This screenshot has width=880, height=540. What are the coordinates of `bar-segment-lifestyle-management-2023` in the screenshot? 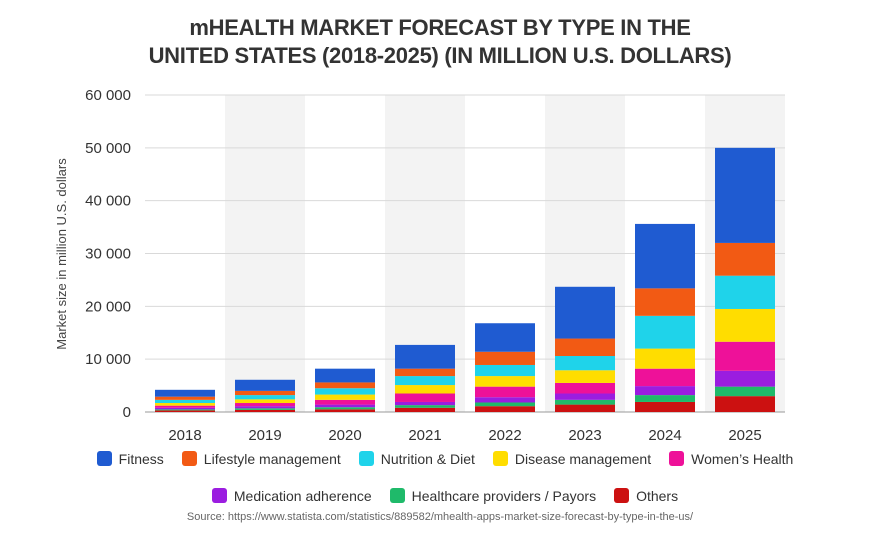 It's located at (585, 347).